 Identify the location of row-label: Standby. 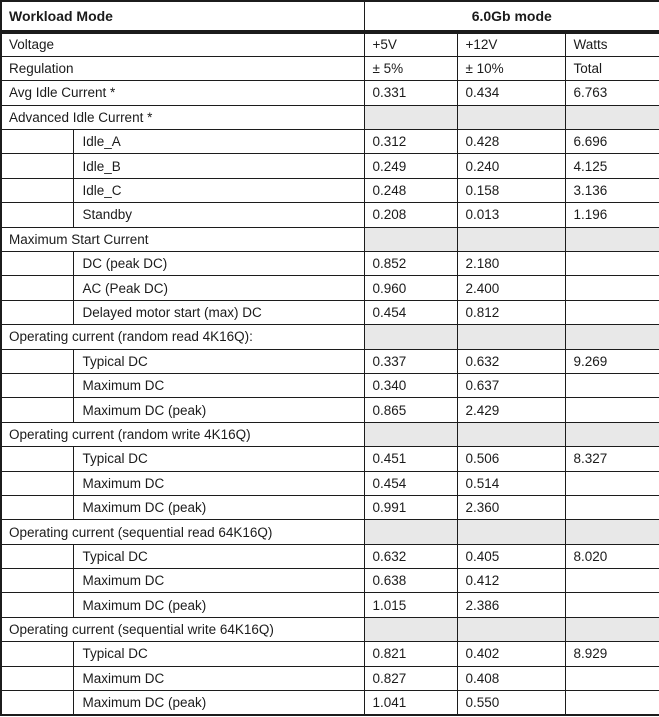
(218, 215).